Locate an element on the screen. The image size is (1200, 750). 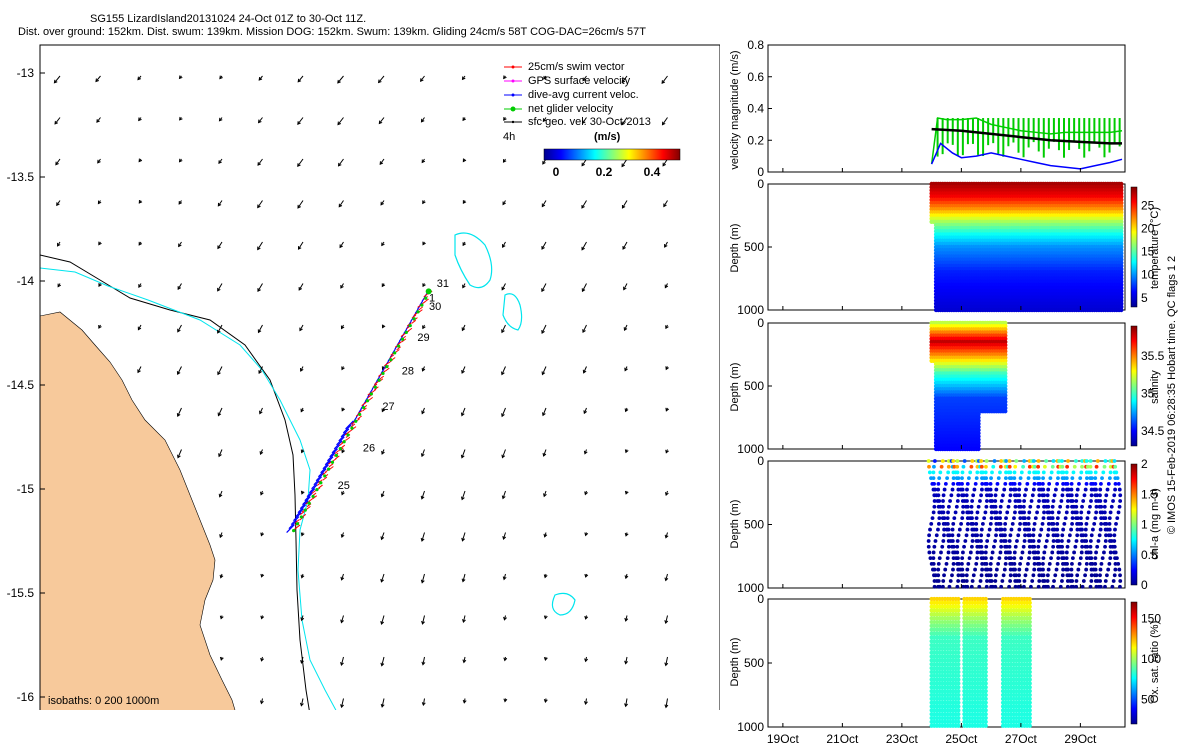
reef-outline is located at coordinates (473, 260).